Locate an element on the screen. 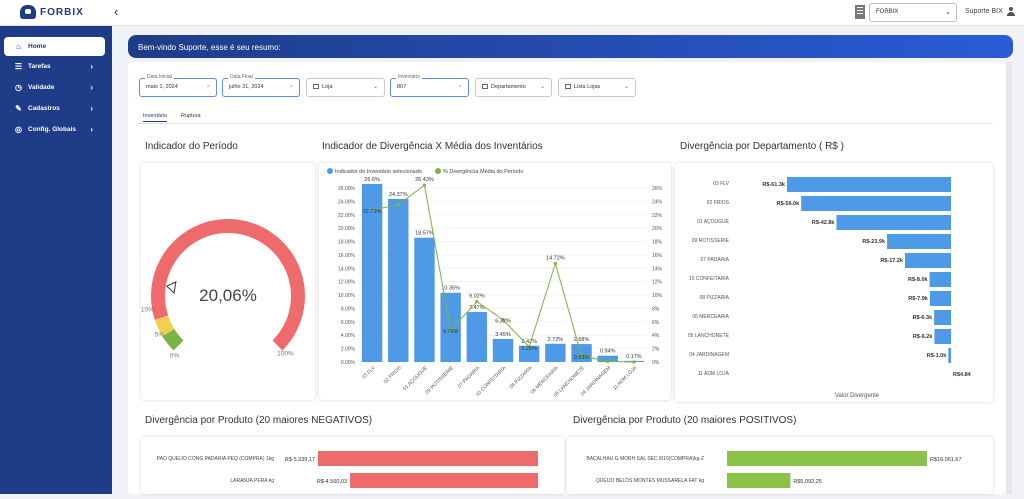  y2-tick-label: 20% is located at coordinates (657, 229).